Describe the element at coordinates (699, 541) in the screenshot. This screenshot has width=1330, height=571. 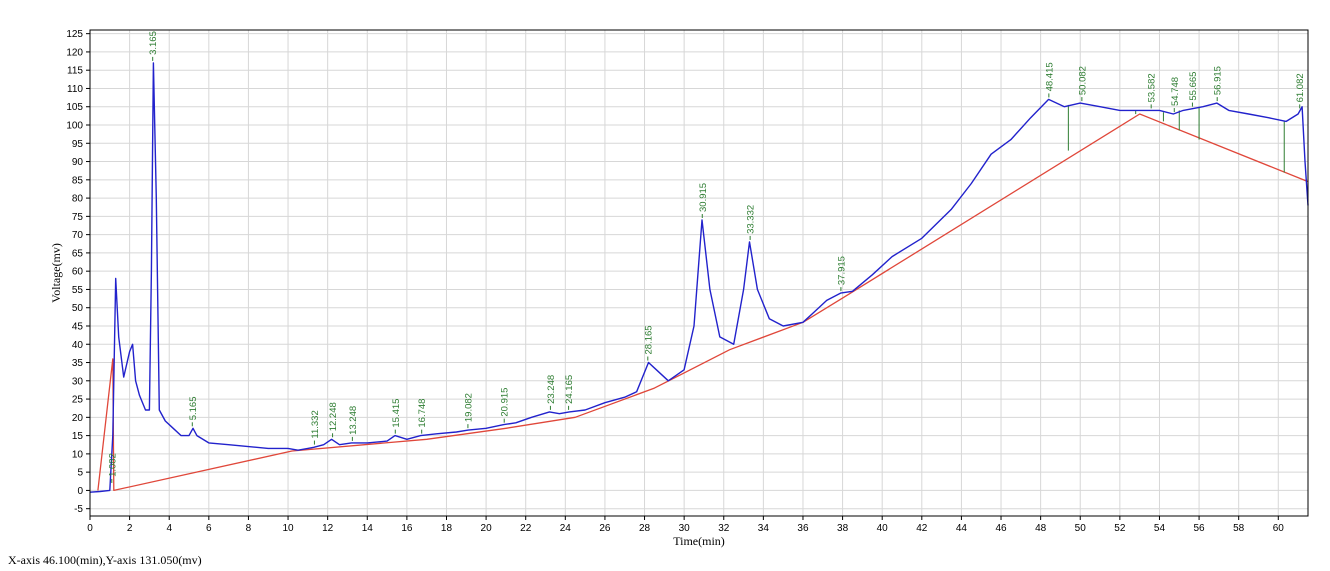
I see `x-axis-title: Time(min)` at that location.